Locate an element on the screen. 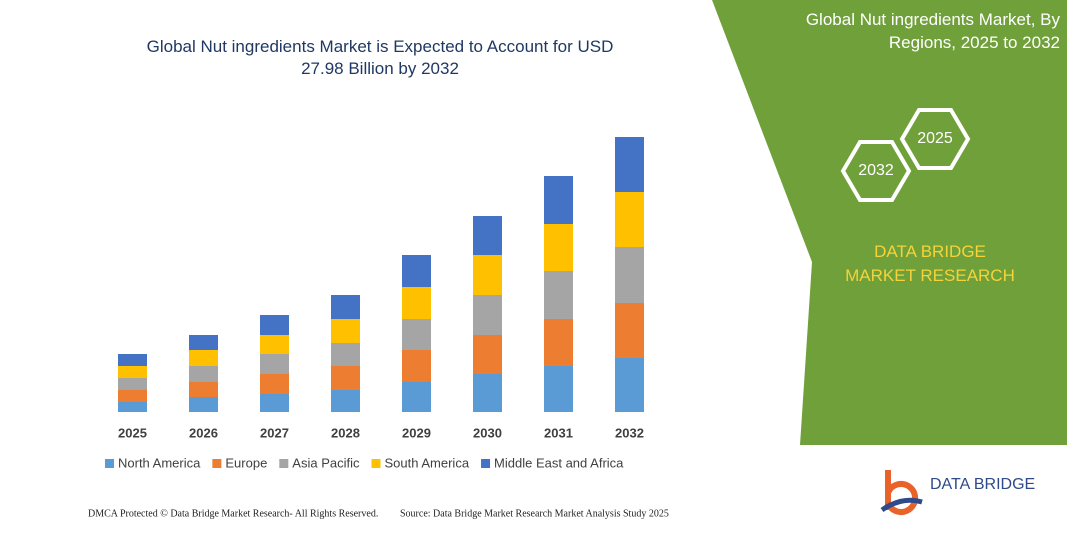 The width and height of the screenshot is (1067, 533). logo-mark is located at coordinates (901, 505).